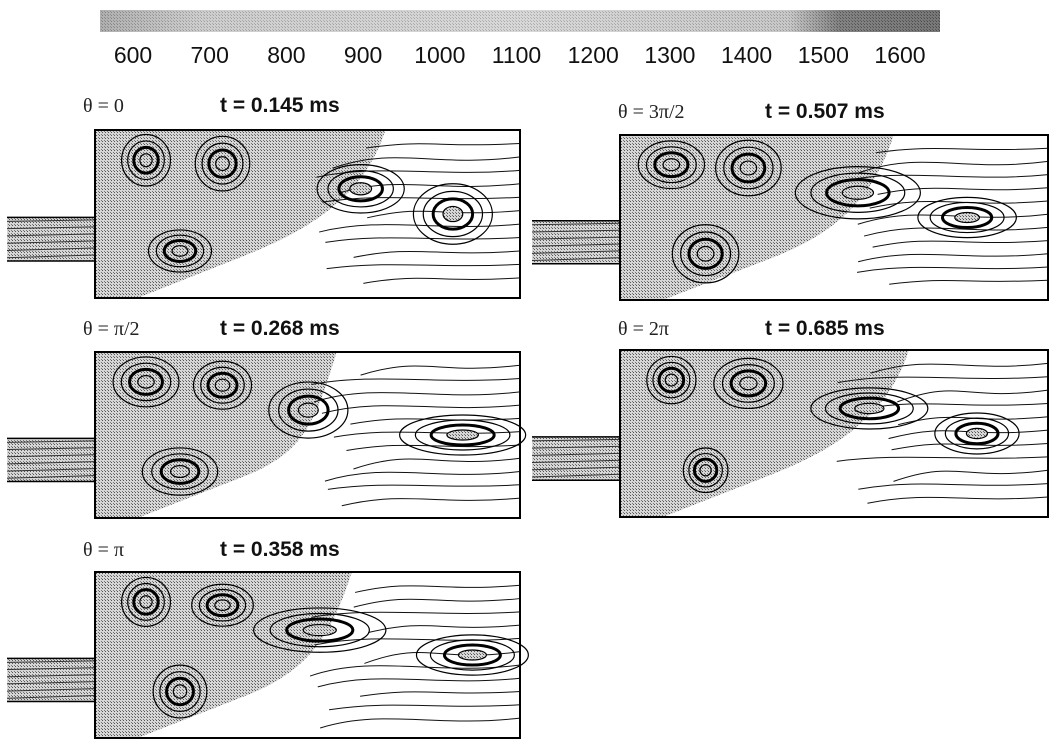 The height and width of the screenshot is (741, 1050). What do you see at coordinates (363, 55) in the screenshot?
I see `colorbar-label: 900` at bounding box center [363, 55].